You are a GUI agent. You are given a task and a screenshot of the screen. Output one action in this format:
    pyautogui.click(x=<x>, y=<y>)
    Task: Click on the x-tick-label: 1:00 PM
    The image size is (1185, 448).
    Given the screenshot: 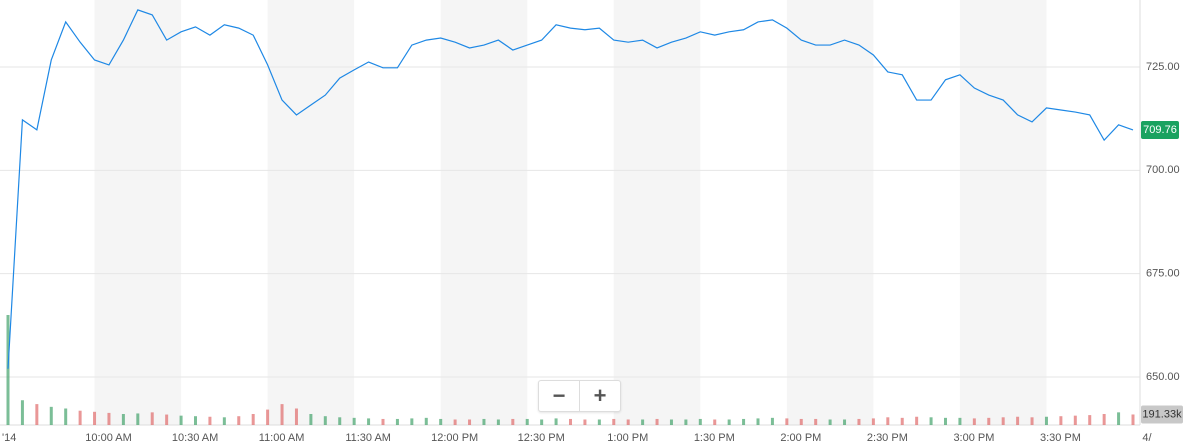 What is the action you would take?
    pyautogui.click(x=627, y=438)
    